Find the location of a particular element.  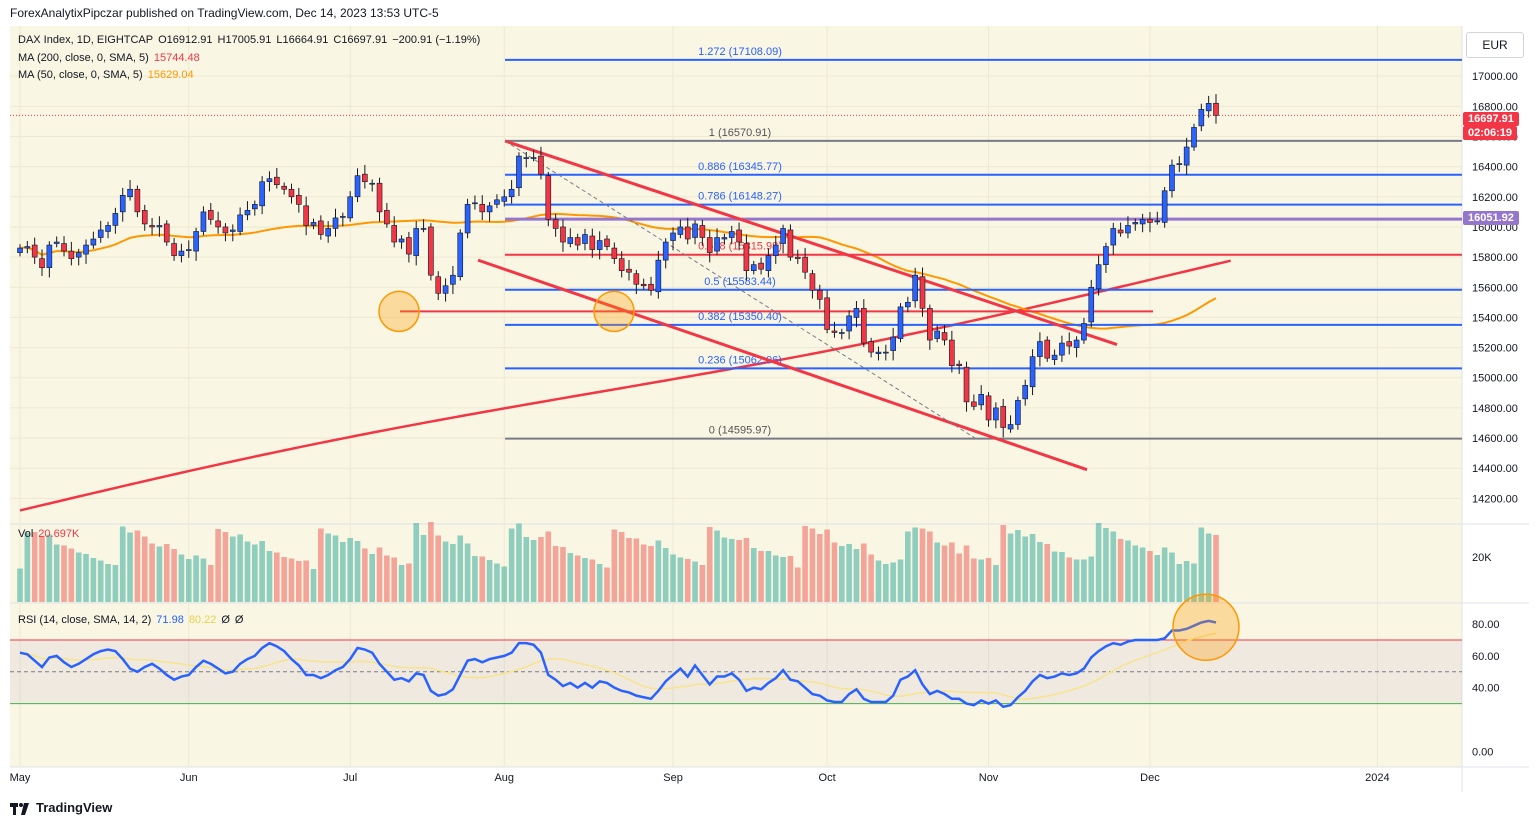

x-tick-label: Aug is located at coordinates (504, 778).